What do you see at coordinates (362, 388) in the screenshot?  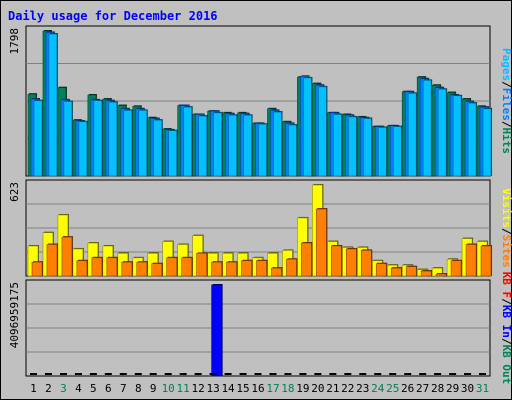 I see `x-tick-label: 23` at bounding box center [362, 388].